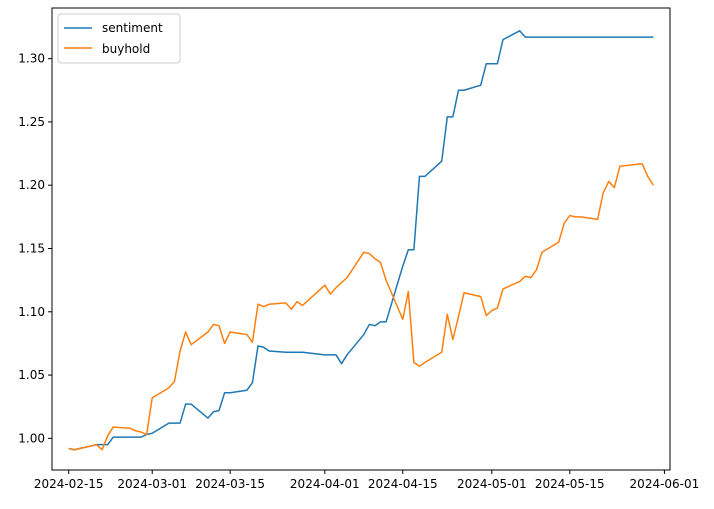 This screenshot has height=509, width=714. I want to click on y-axis: 1.00 1.05 1.10 1.15 1.20 1.25 1.30, so click(35, 248).